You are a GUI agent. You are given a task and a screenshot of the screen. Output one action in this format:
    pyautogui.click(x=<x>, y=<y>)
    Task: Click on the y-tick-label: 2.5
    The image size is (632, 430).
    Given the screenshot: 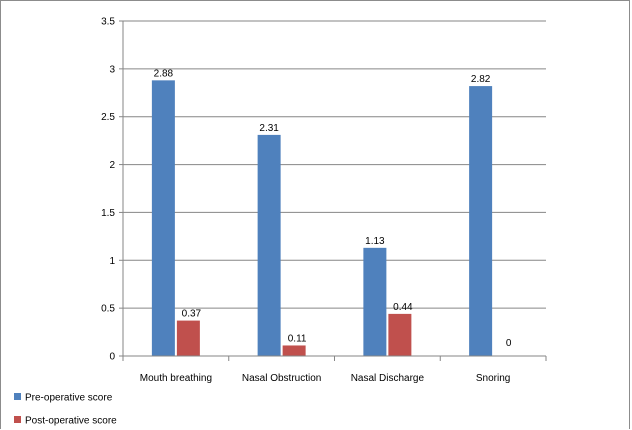 What is the action you would take?
    pyautogui.click(x=108, y=117)
    